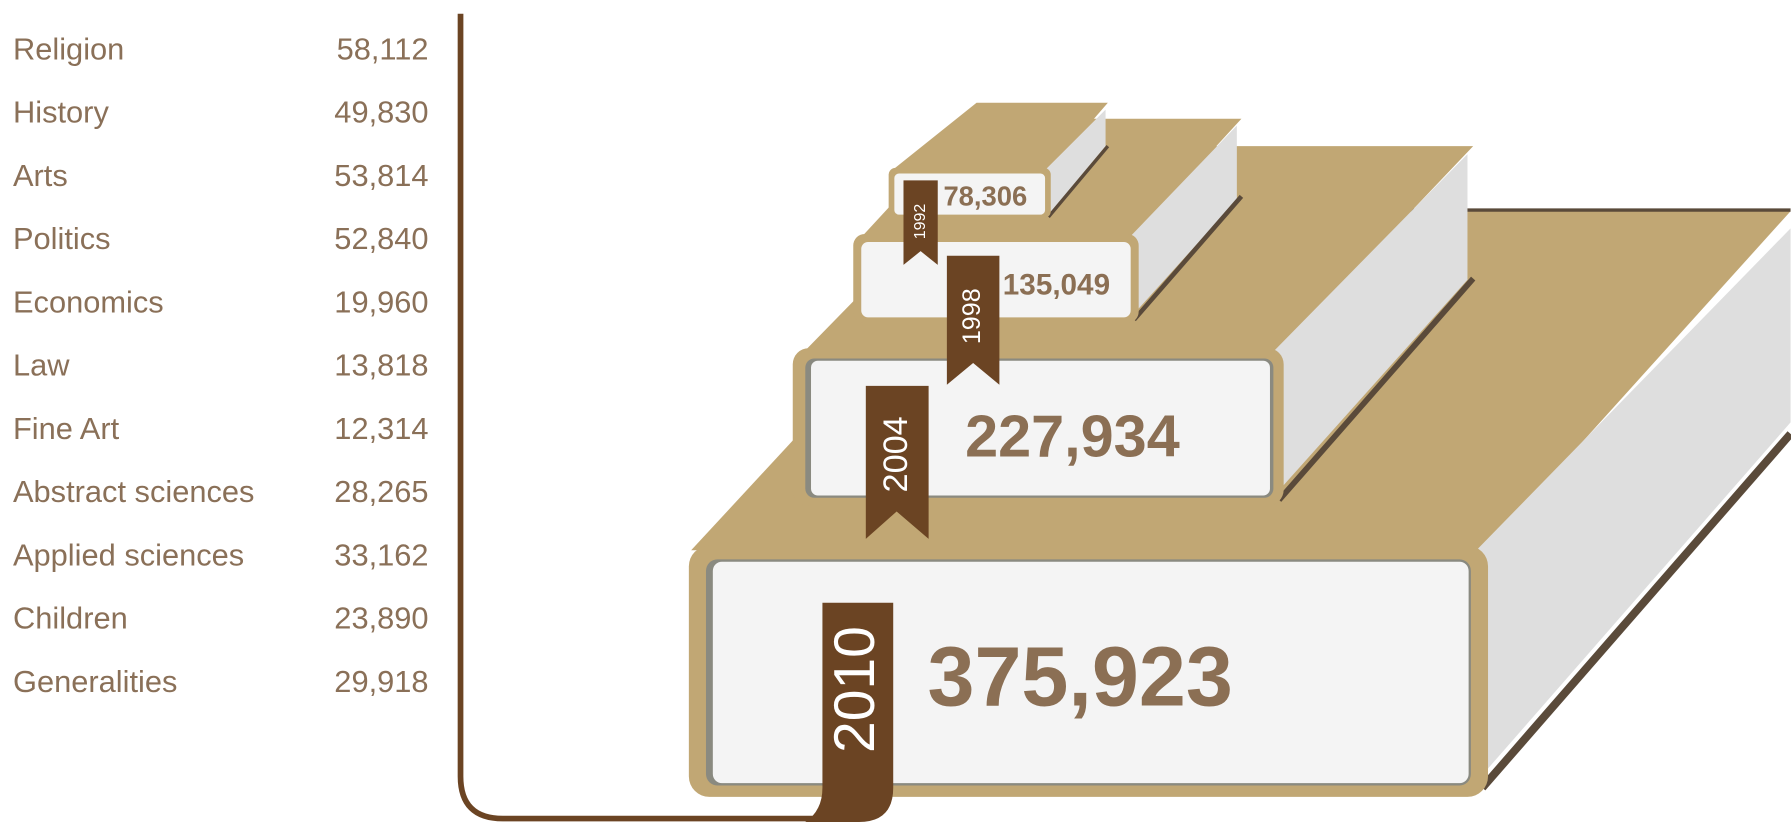 The width and height of the screenshot is (1791, 822). I want to click on ribbon-2004, so click(897, 462).